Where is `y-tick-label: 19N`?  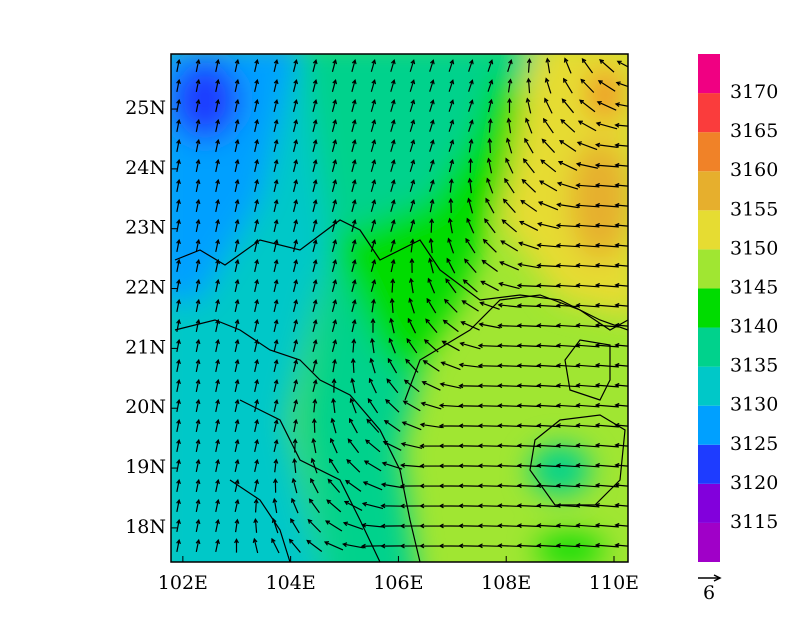 y-tick-label: 19N is located at coordinates (145, 467).